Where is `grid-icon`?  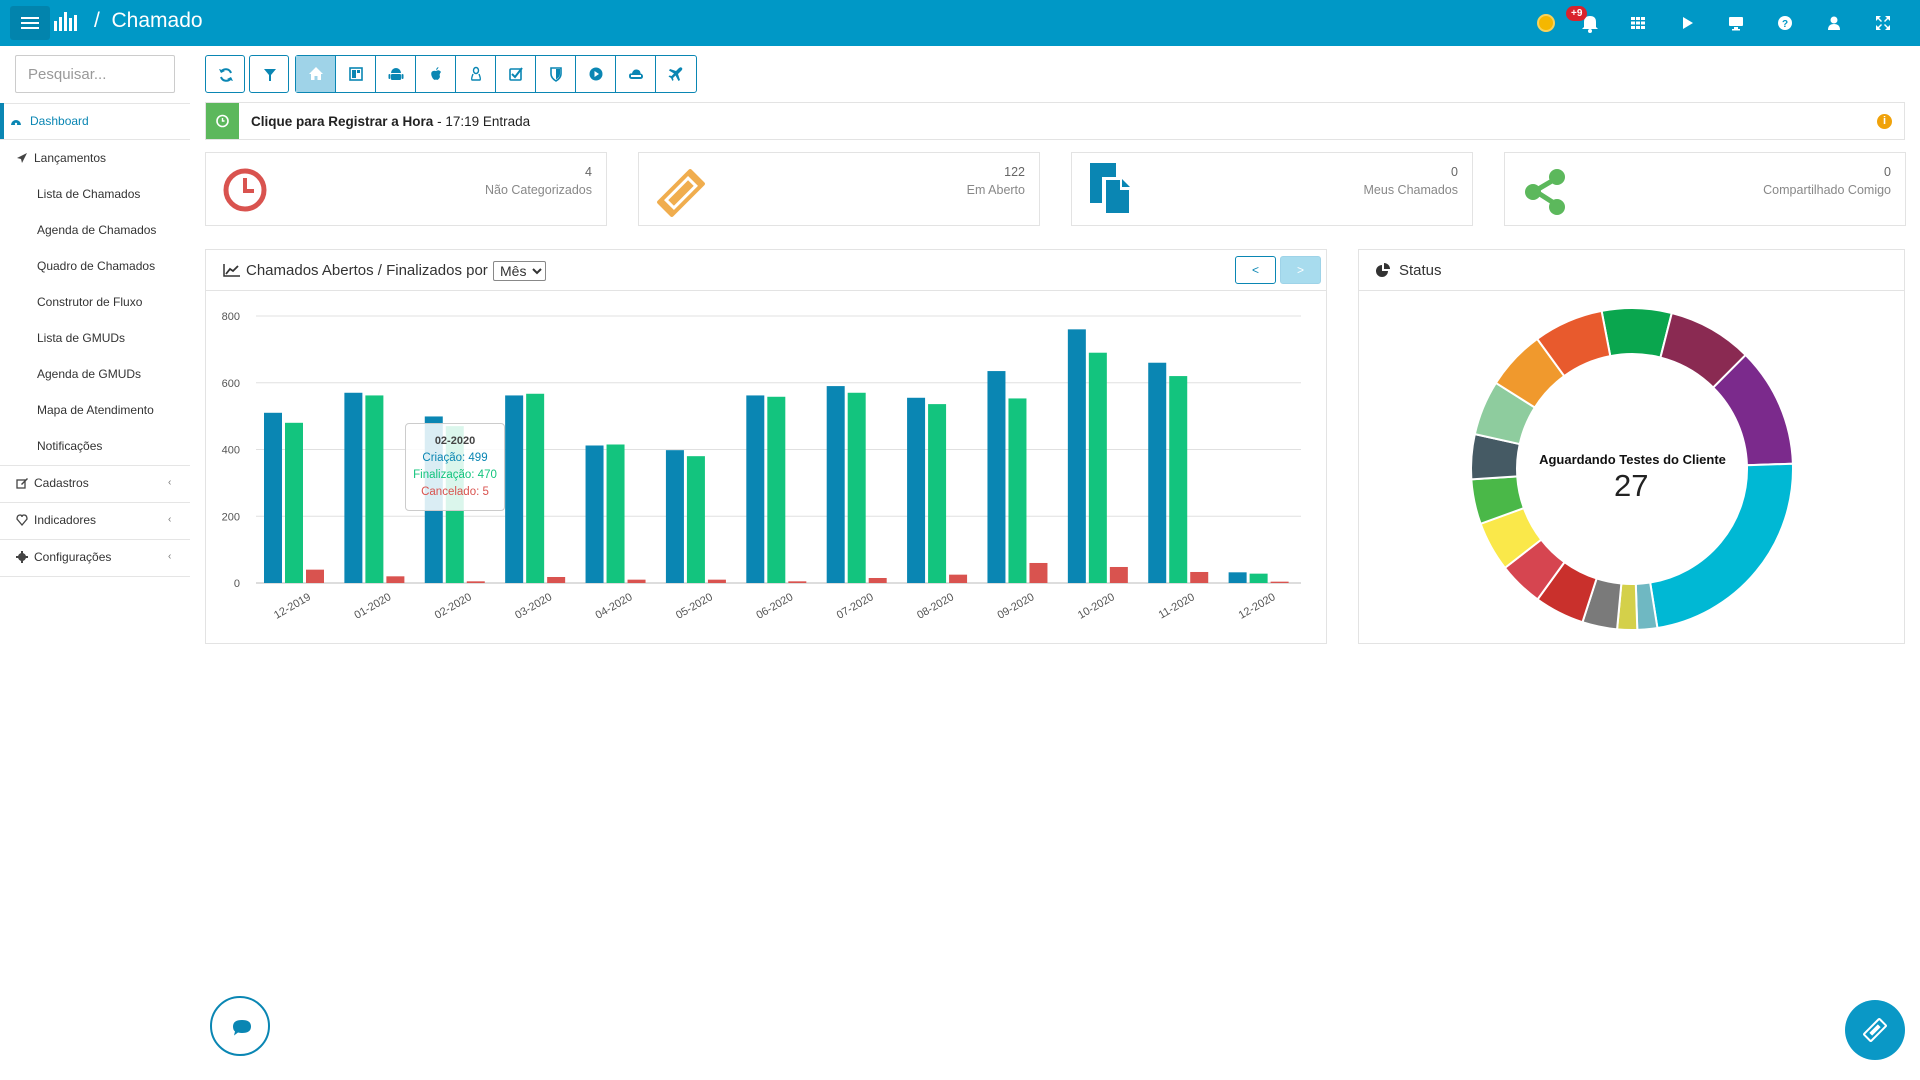 grid-icon is located at coordinates (1638, 23).